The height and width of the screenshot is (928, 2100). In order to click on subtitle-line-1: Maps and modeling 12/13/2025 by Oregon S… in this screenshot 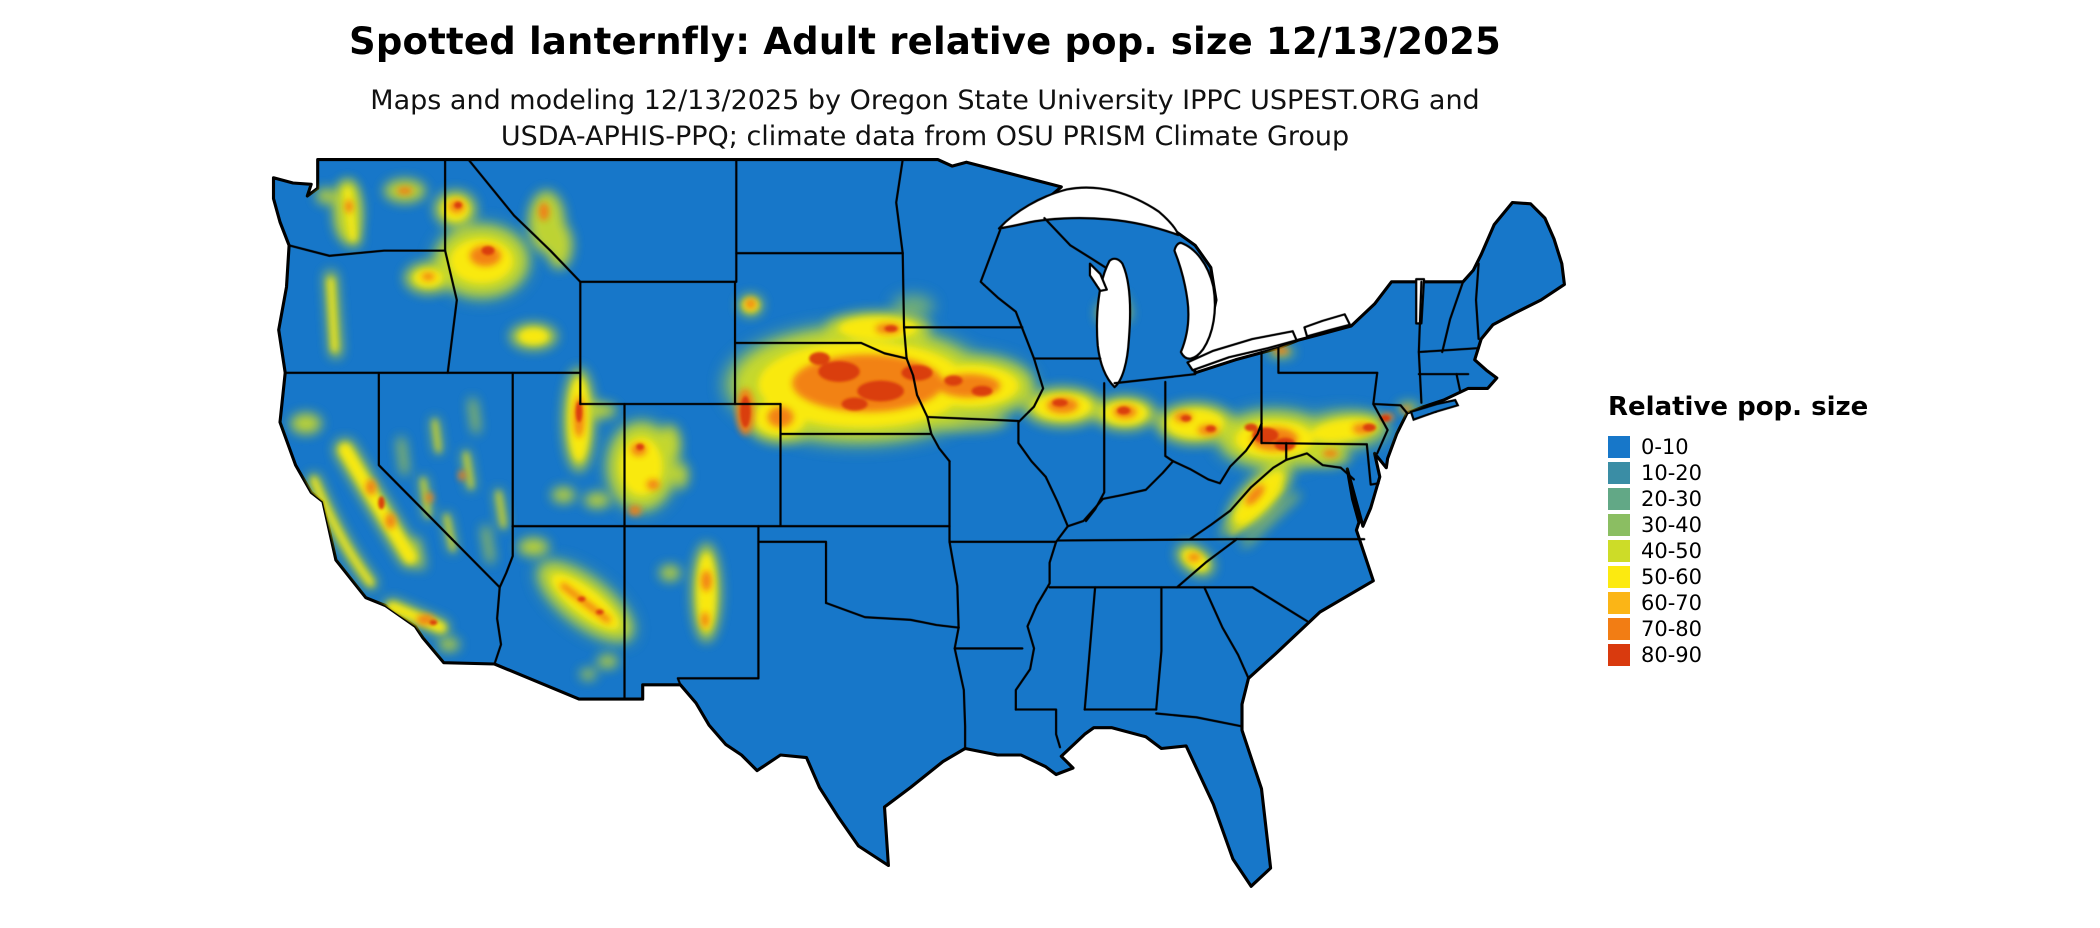, I will do `click(925, 100)`.